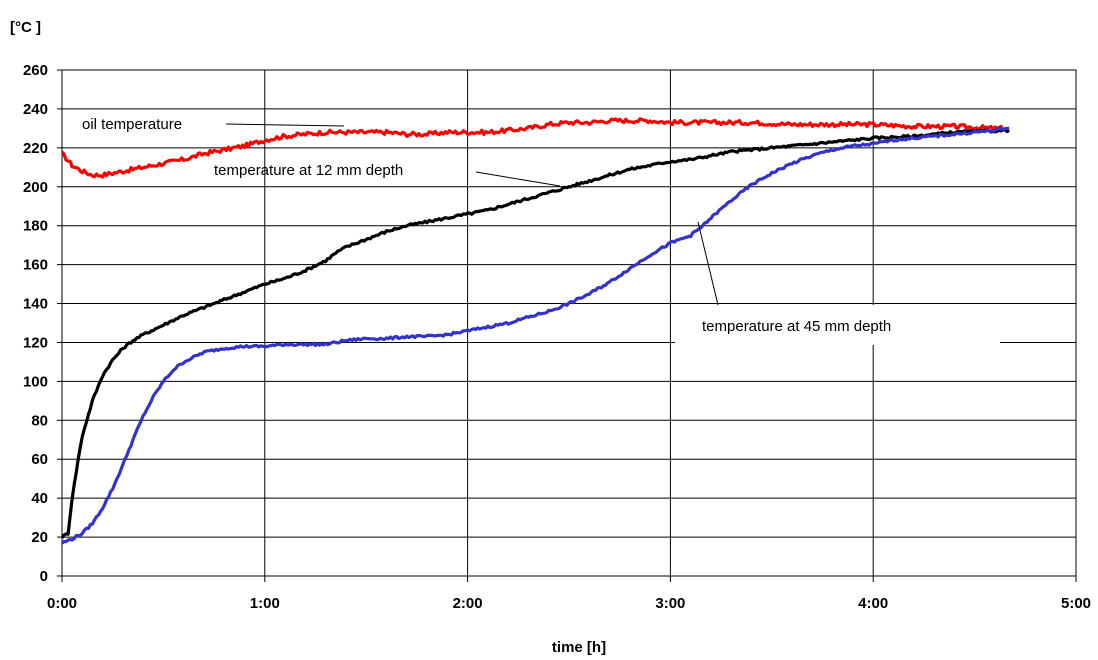  What do you see at coordinates (35, 226) in the screenshot?
I see `y-tick-label: 180` at bounding box center [35, 226].